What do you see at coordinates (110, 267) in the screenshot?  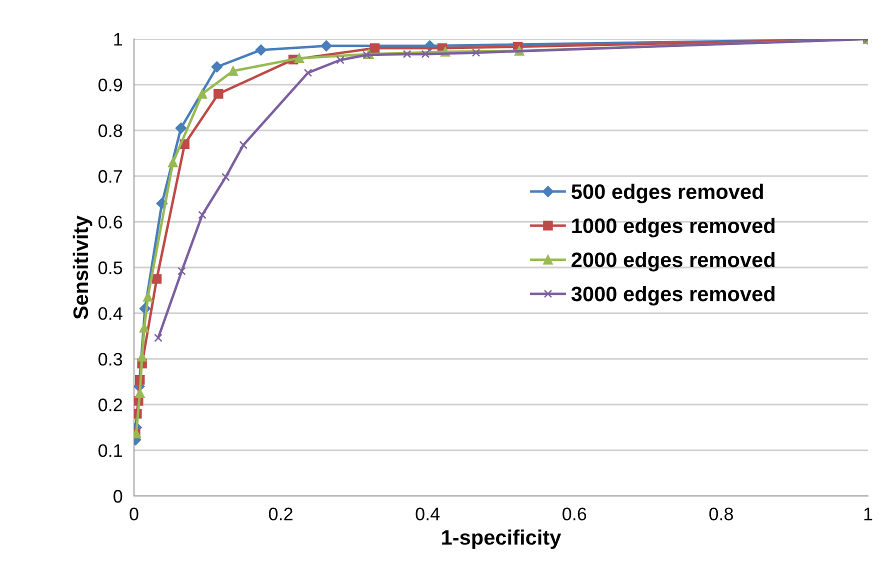 I see `y-tick-label: 0.5` at bounding box center [110, 267].